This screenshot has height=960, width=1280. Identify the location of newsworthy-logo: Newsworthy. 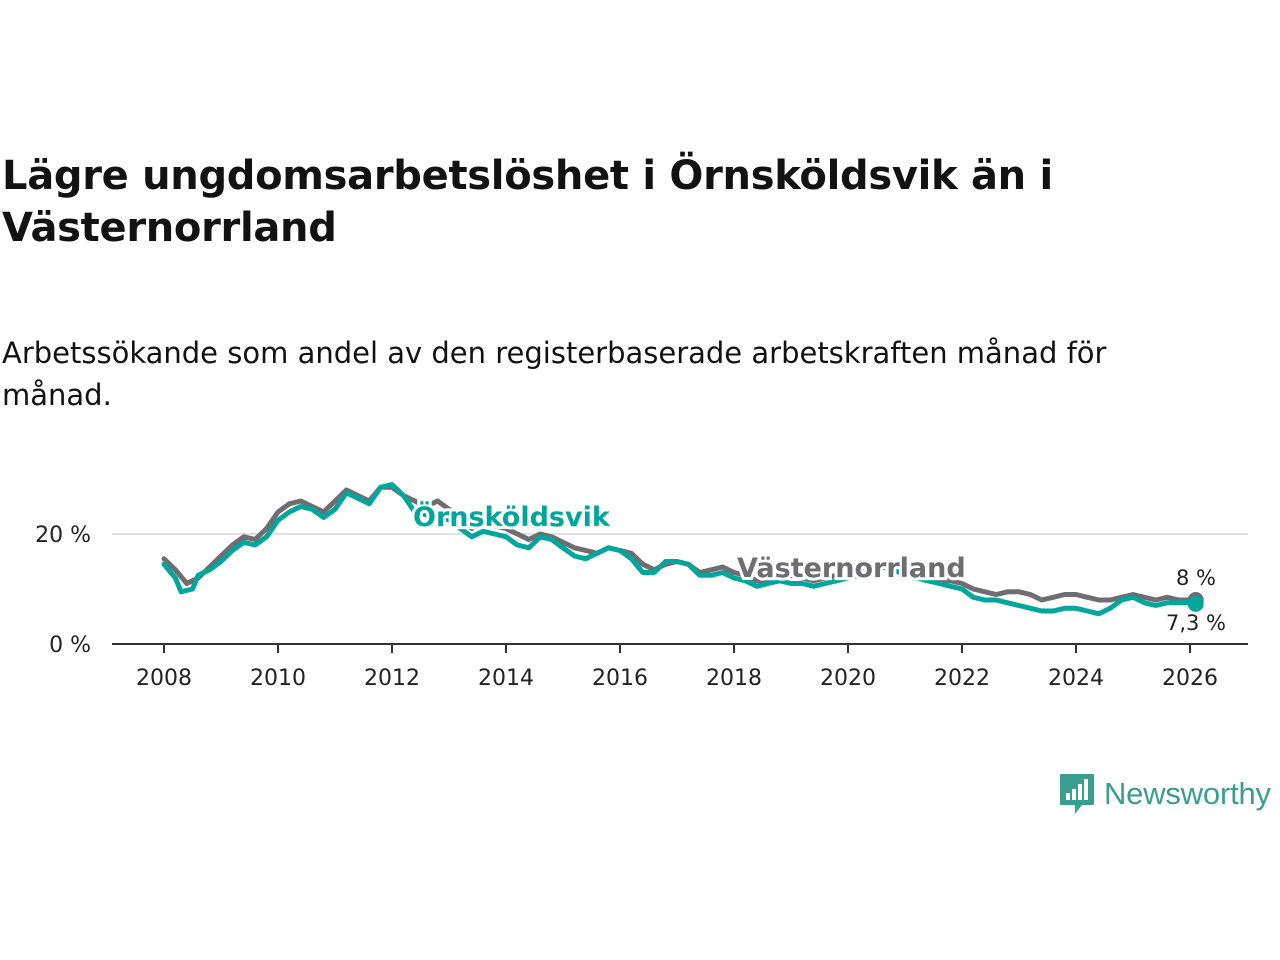
(1164, 794).